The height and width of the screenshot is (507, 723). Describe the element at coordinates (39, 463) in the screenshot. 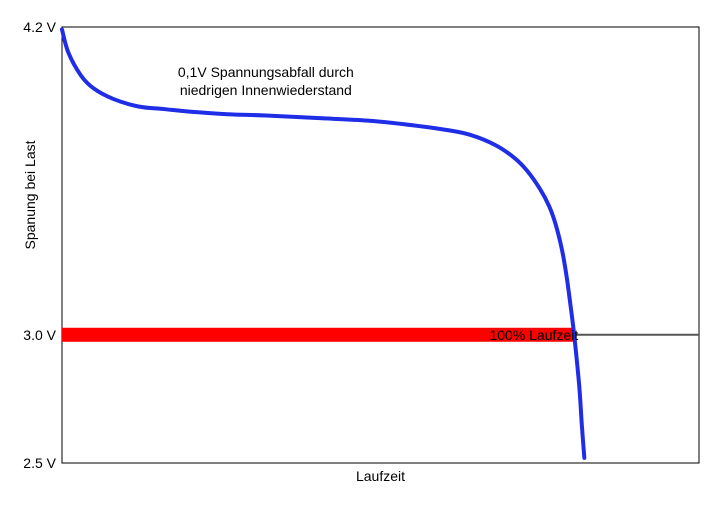

I see `y-tick-label: 2.5 V` at that location.